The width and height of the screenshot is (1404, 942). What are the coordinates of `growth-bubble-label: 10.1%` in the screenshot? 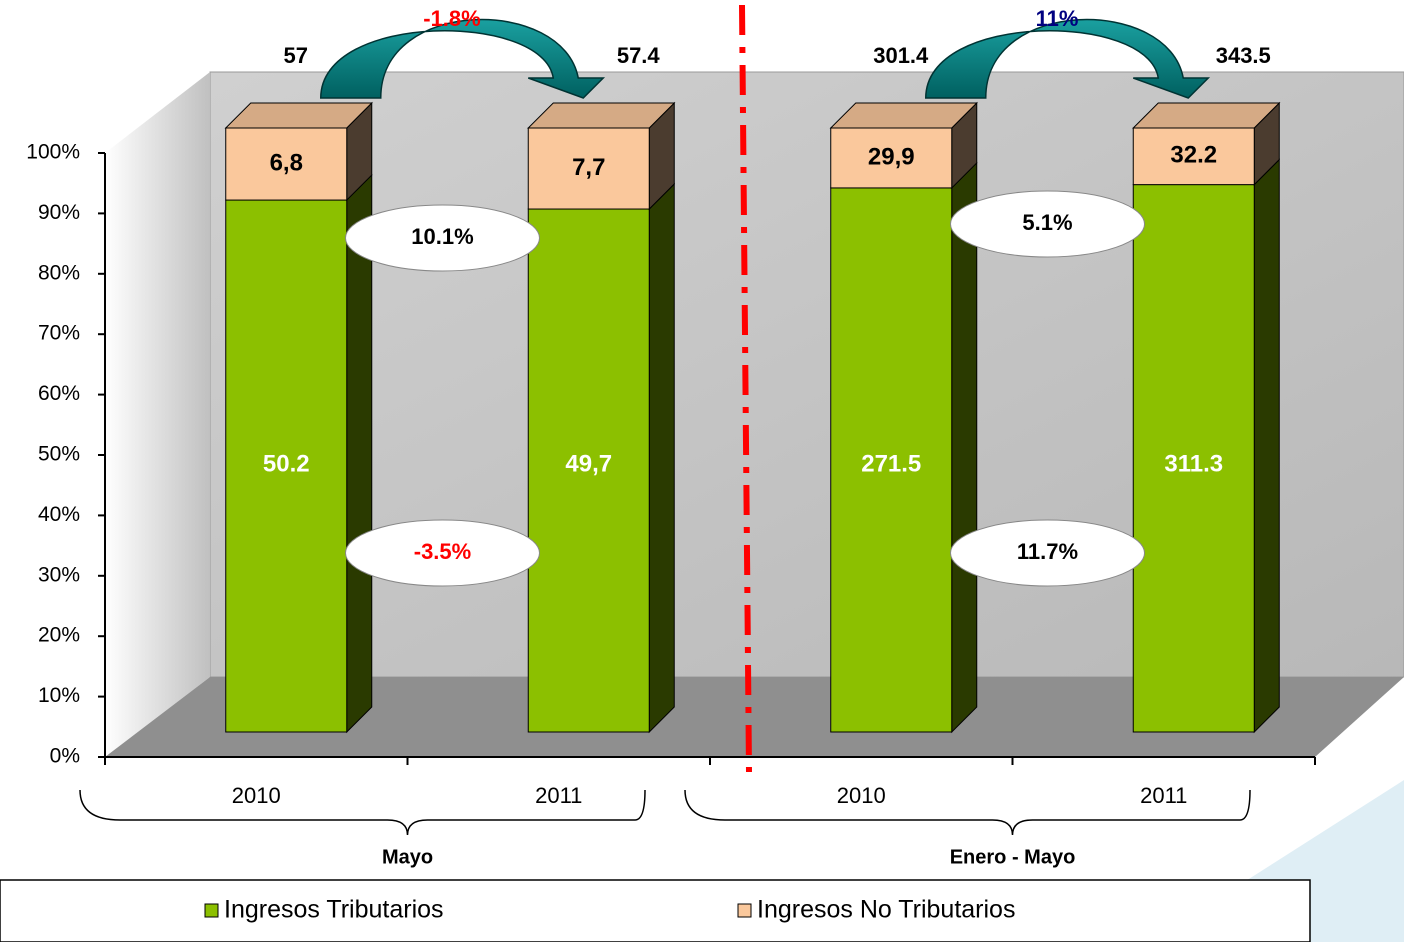 It's located at (442, 236).